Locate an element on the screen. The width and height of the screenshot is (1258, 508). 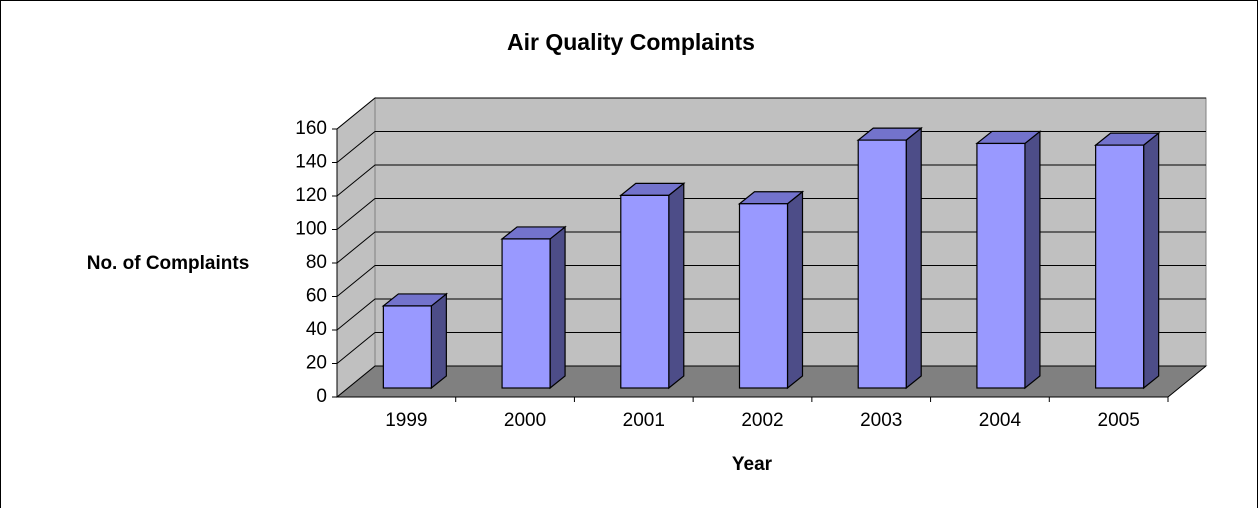
y-tick-label: 100 is located at coordinates (311, 229).